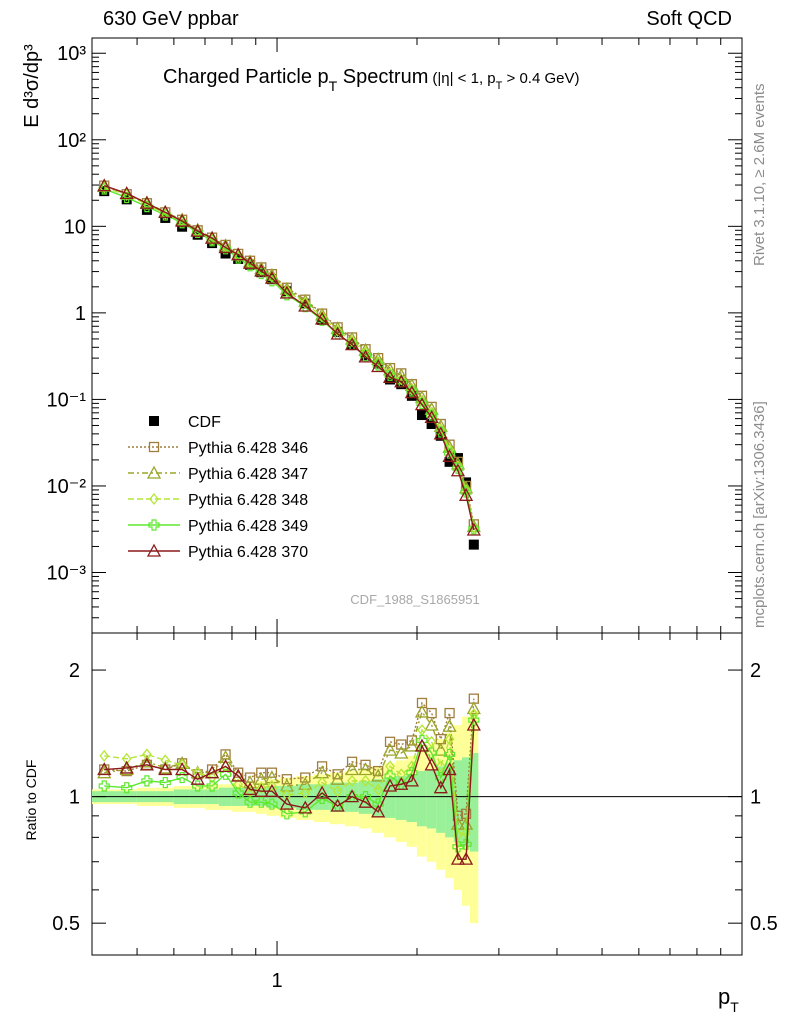 The width and height of the screenshot is (786, 1024). What do you see at coordinates (759, 175) in the screenshot?
I see `rivet-version-label: Rivet 3.1.10, ≥ 2.6M events` at bounding box center [759, 175].